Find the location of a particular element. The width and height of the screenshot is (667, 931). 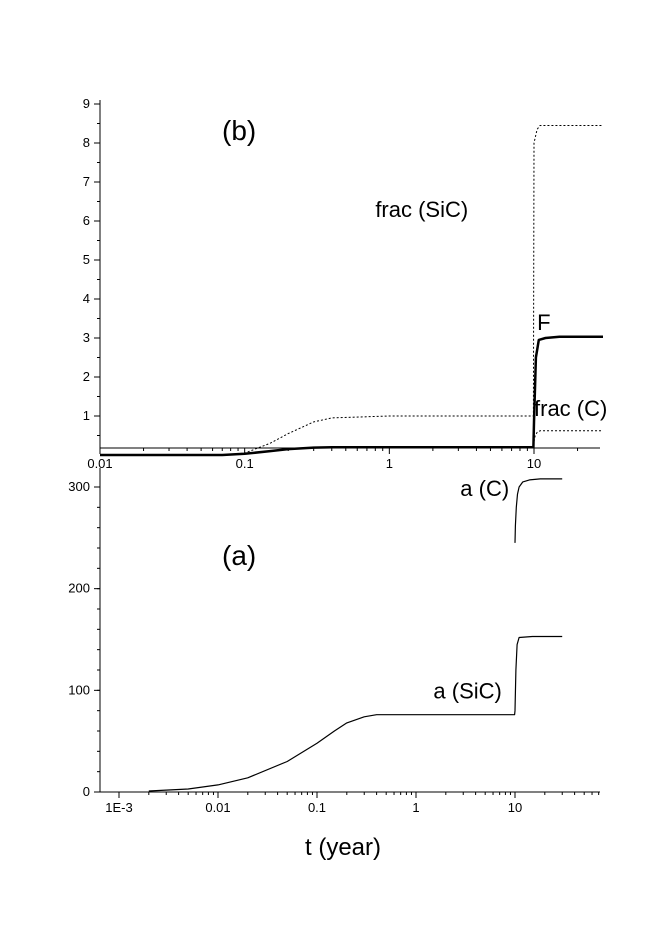

series-line-f is located at coordinates (351, 396).